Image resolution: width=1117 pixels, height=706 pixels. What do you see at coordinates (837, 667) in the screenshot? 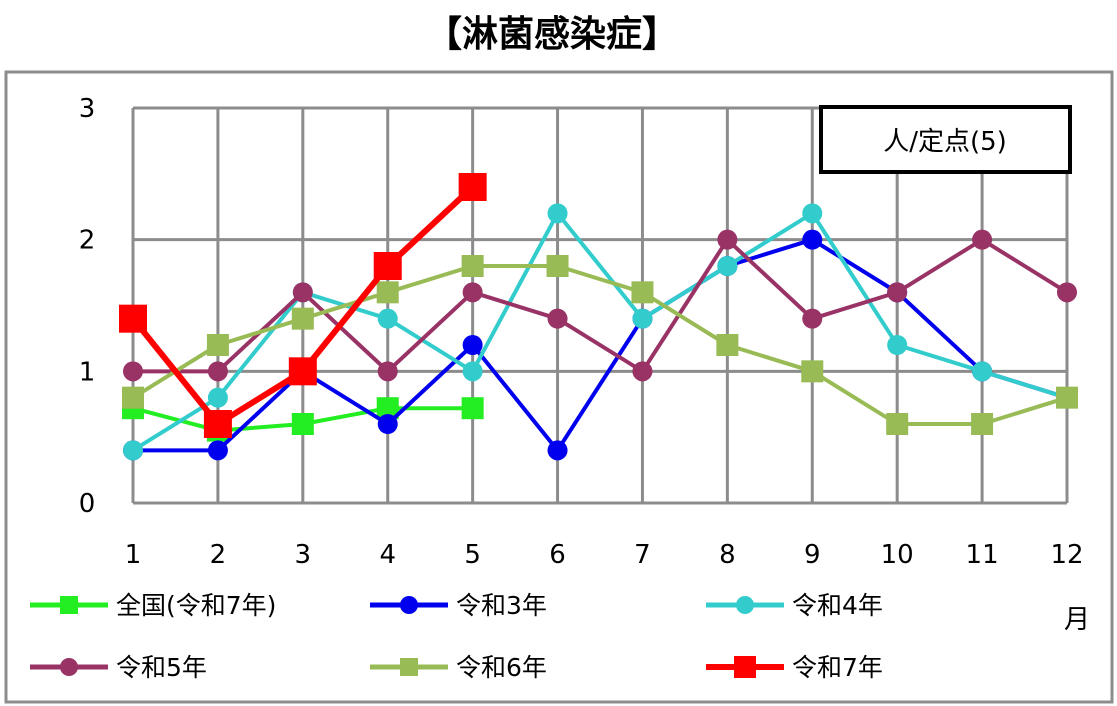
I see `legend-label: 令和7年` at bounding box center [837, 667].